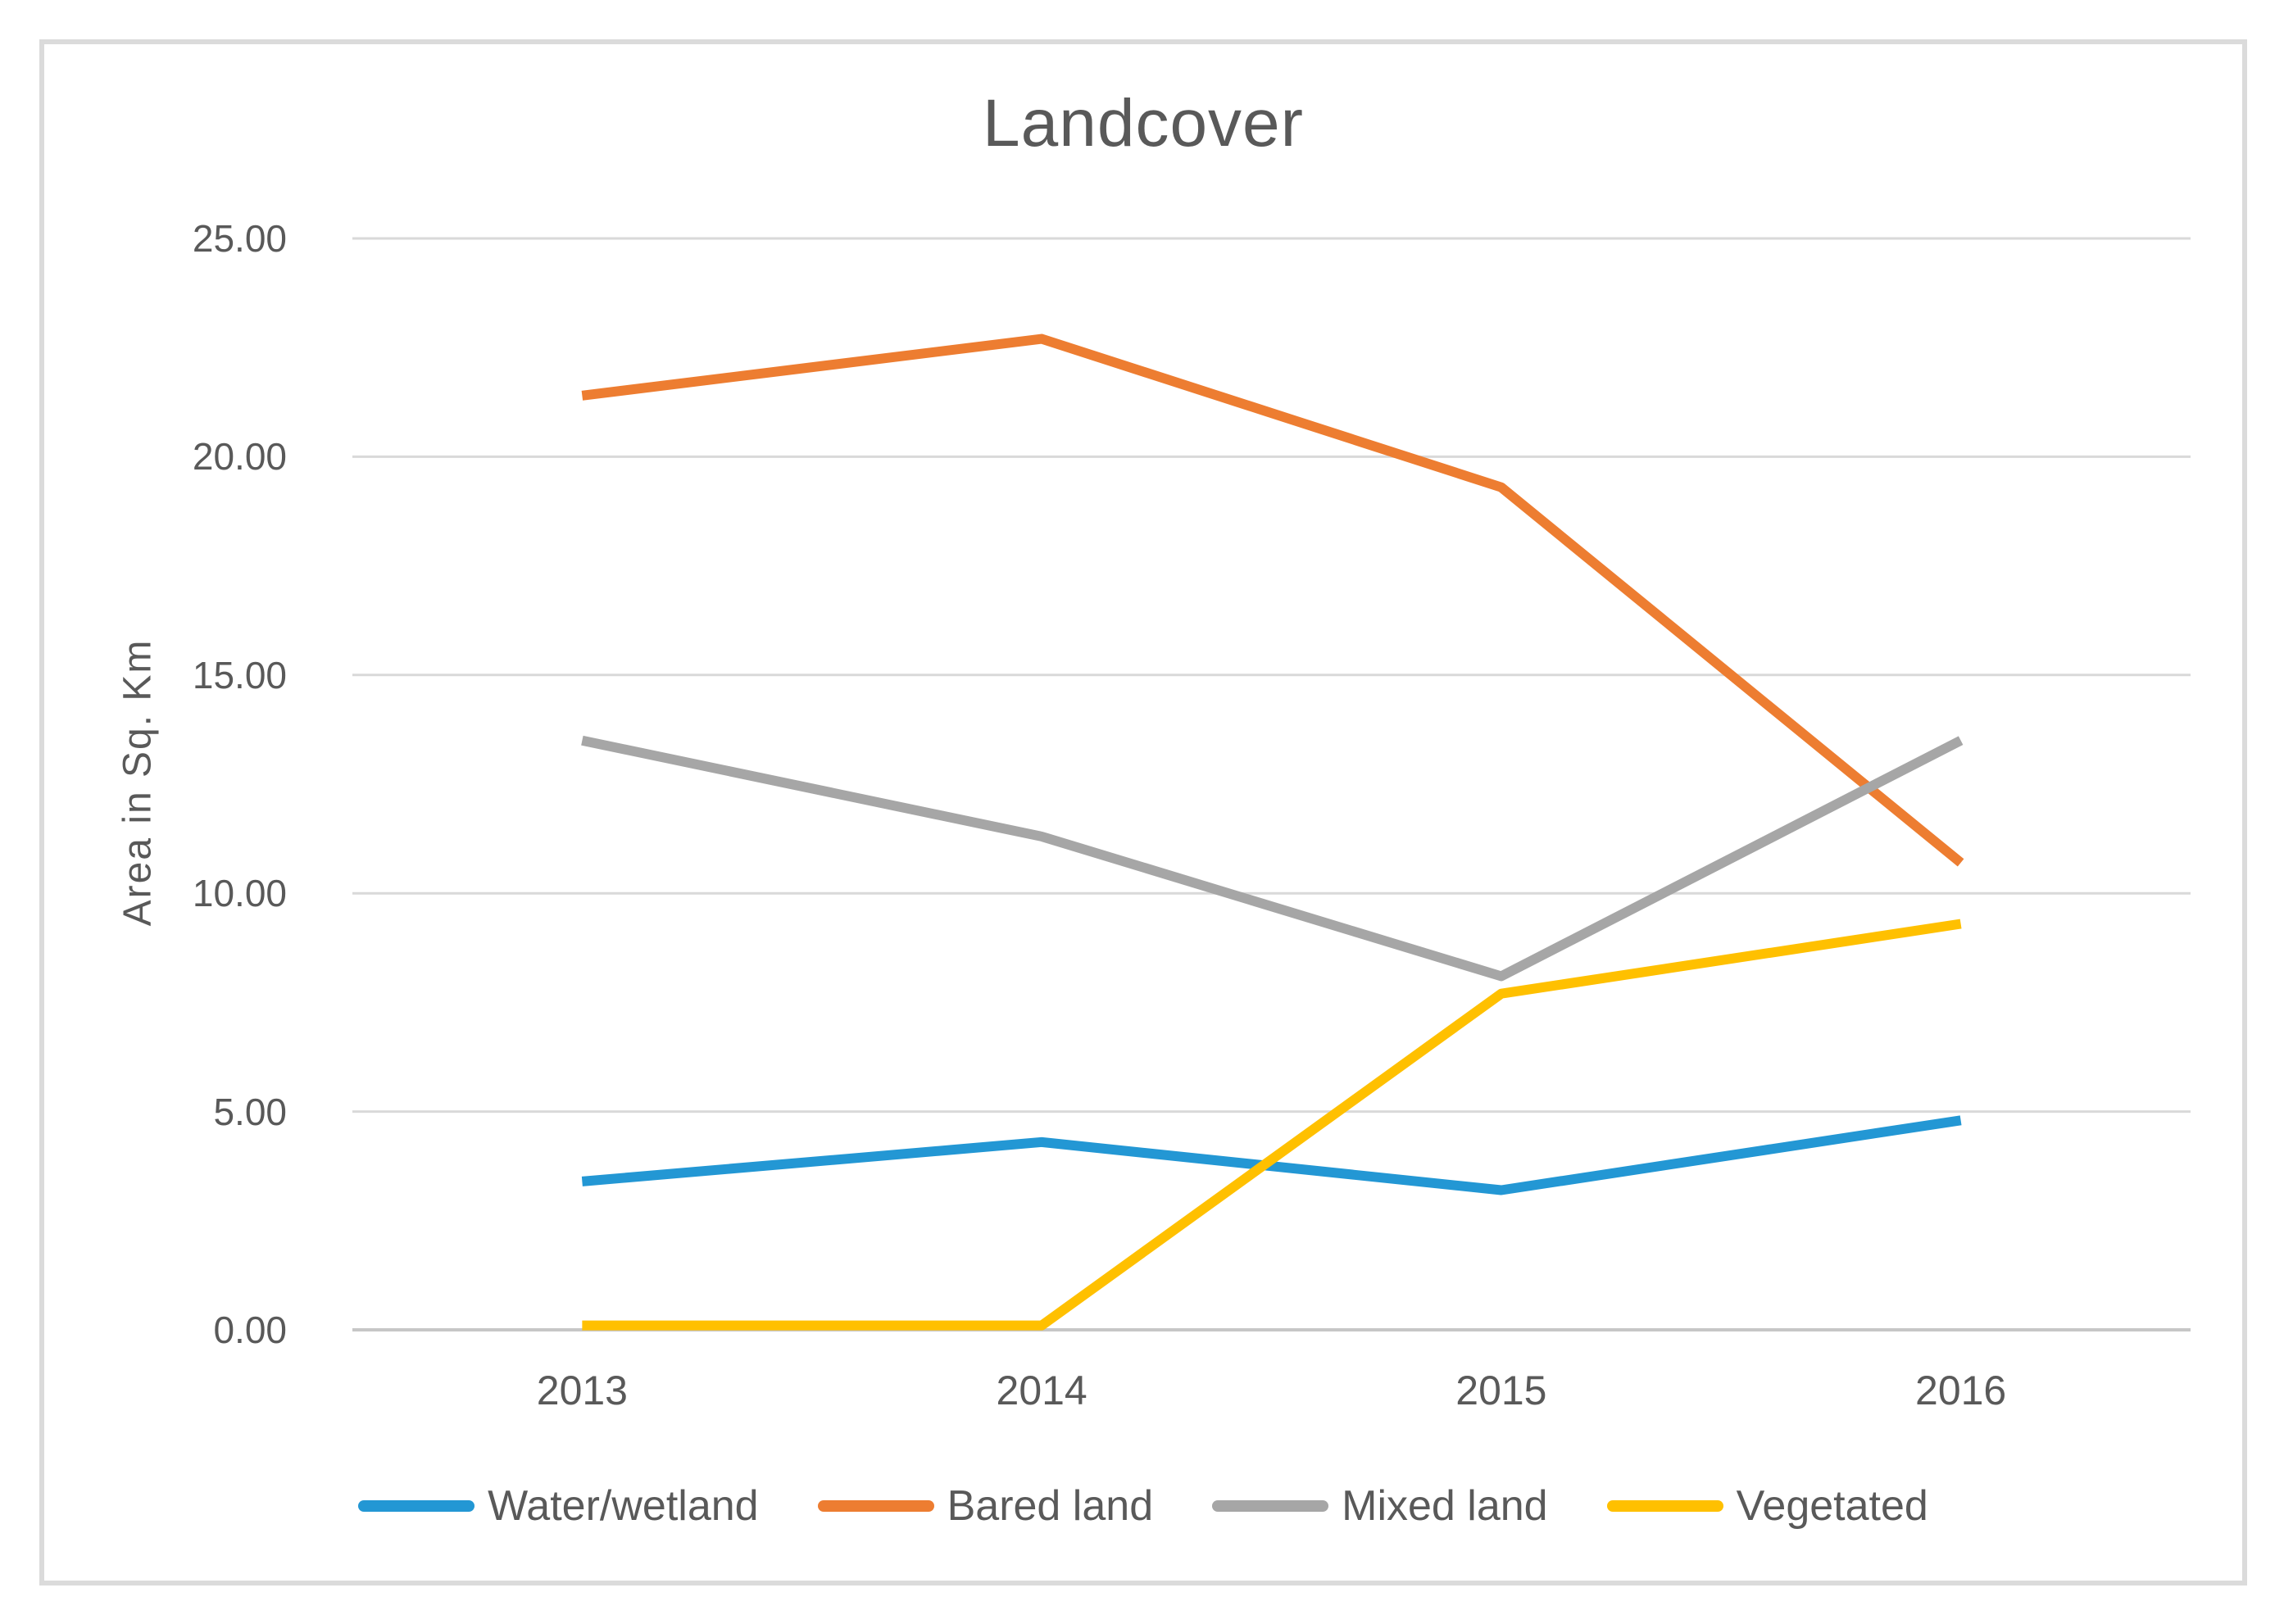 The width and height of the screenshot is (2293, 1624). Describe the element at coordinates (1143, 124) in the screenshot. I see `chart-title: Landcover` at that location.